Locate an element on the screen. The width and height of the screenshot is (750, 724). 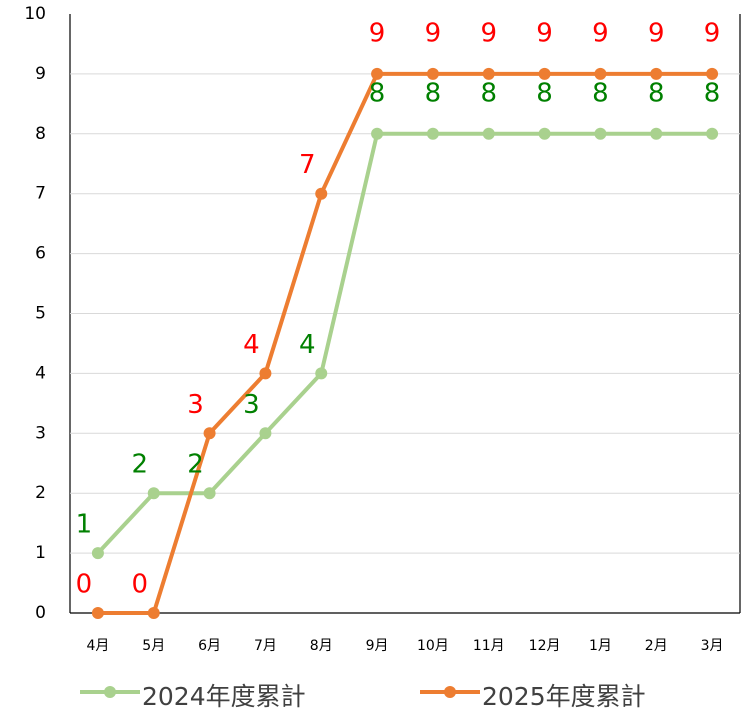
x-tick-label: 9月 is located at coordinates (377, 646).